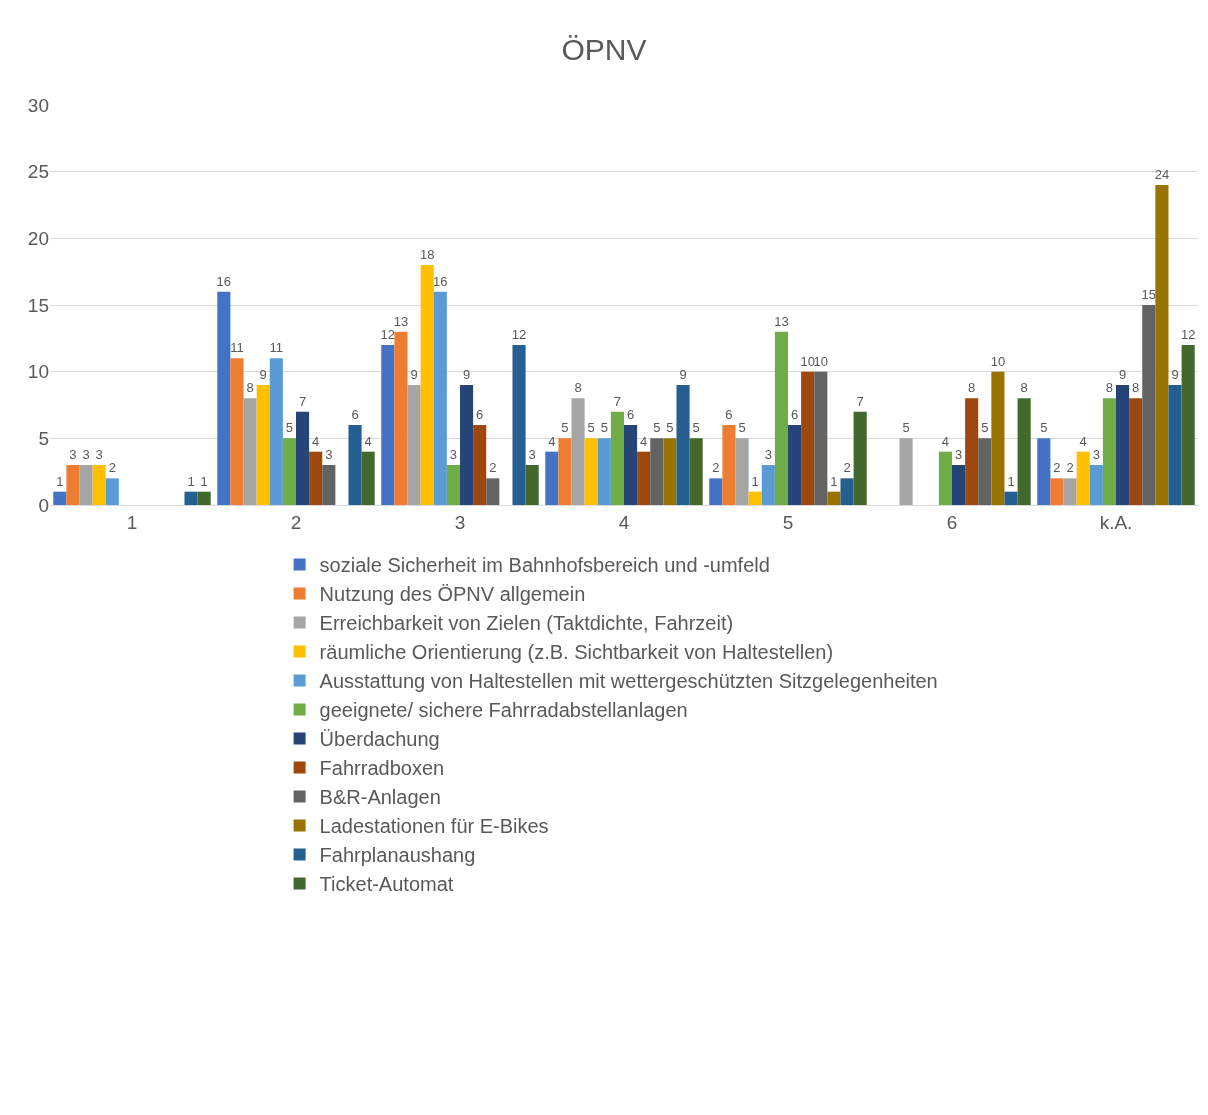  Describe the element at coordinates (788, 522) in the screenshot. I see `x-tick-label: 5` at that location.